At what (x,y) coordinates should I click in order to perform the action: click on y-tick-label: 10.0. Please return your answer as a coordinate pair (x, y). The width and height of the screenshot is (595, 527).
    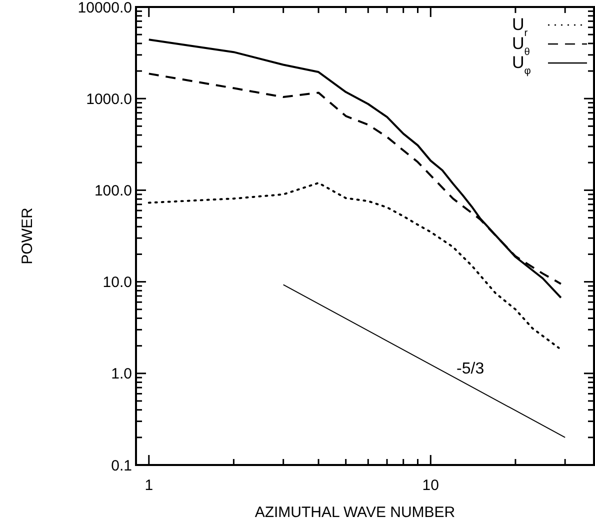
    Looking at the image, I should click on (117, 283).